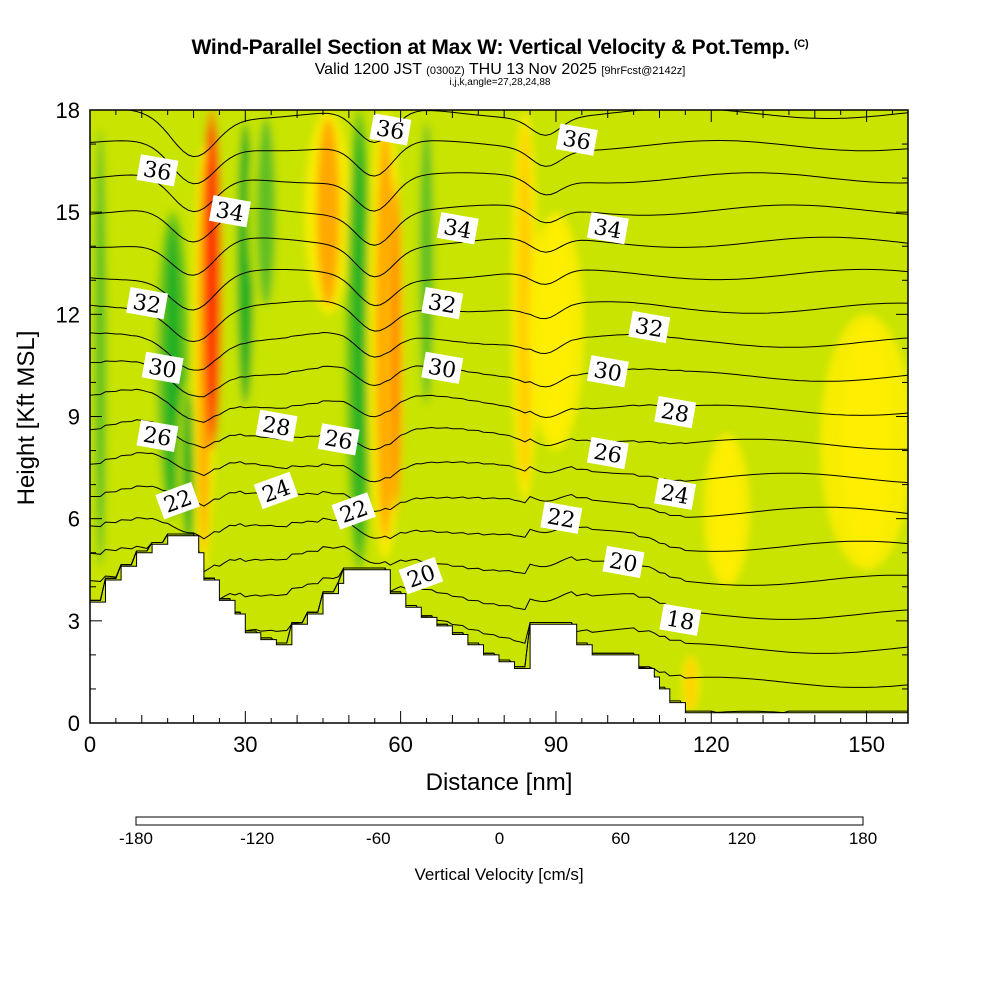  I want to click on colorbar-tick-label: -180, so click(136, 838).